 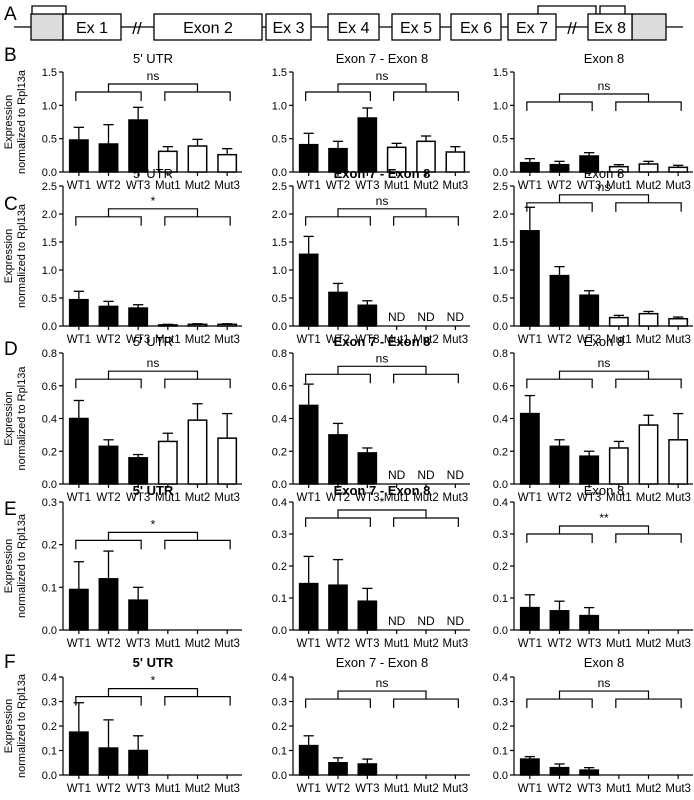 What do you see at coordinates (79, 498) in the screenshot?
I see `x-tick-label: WT1` at bounding box center [79, 498].